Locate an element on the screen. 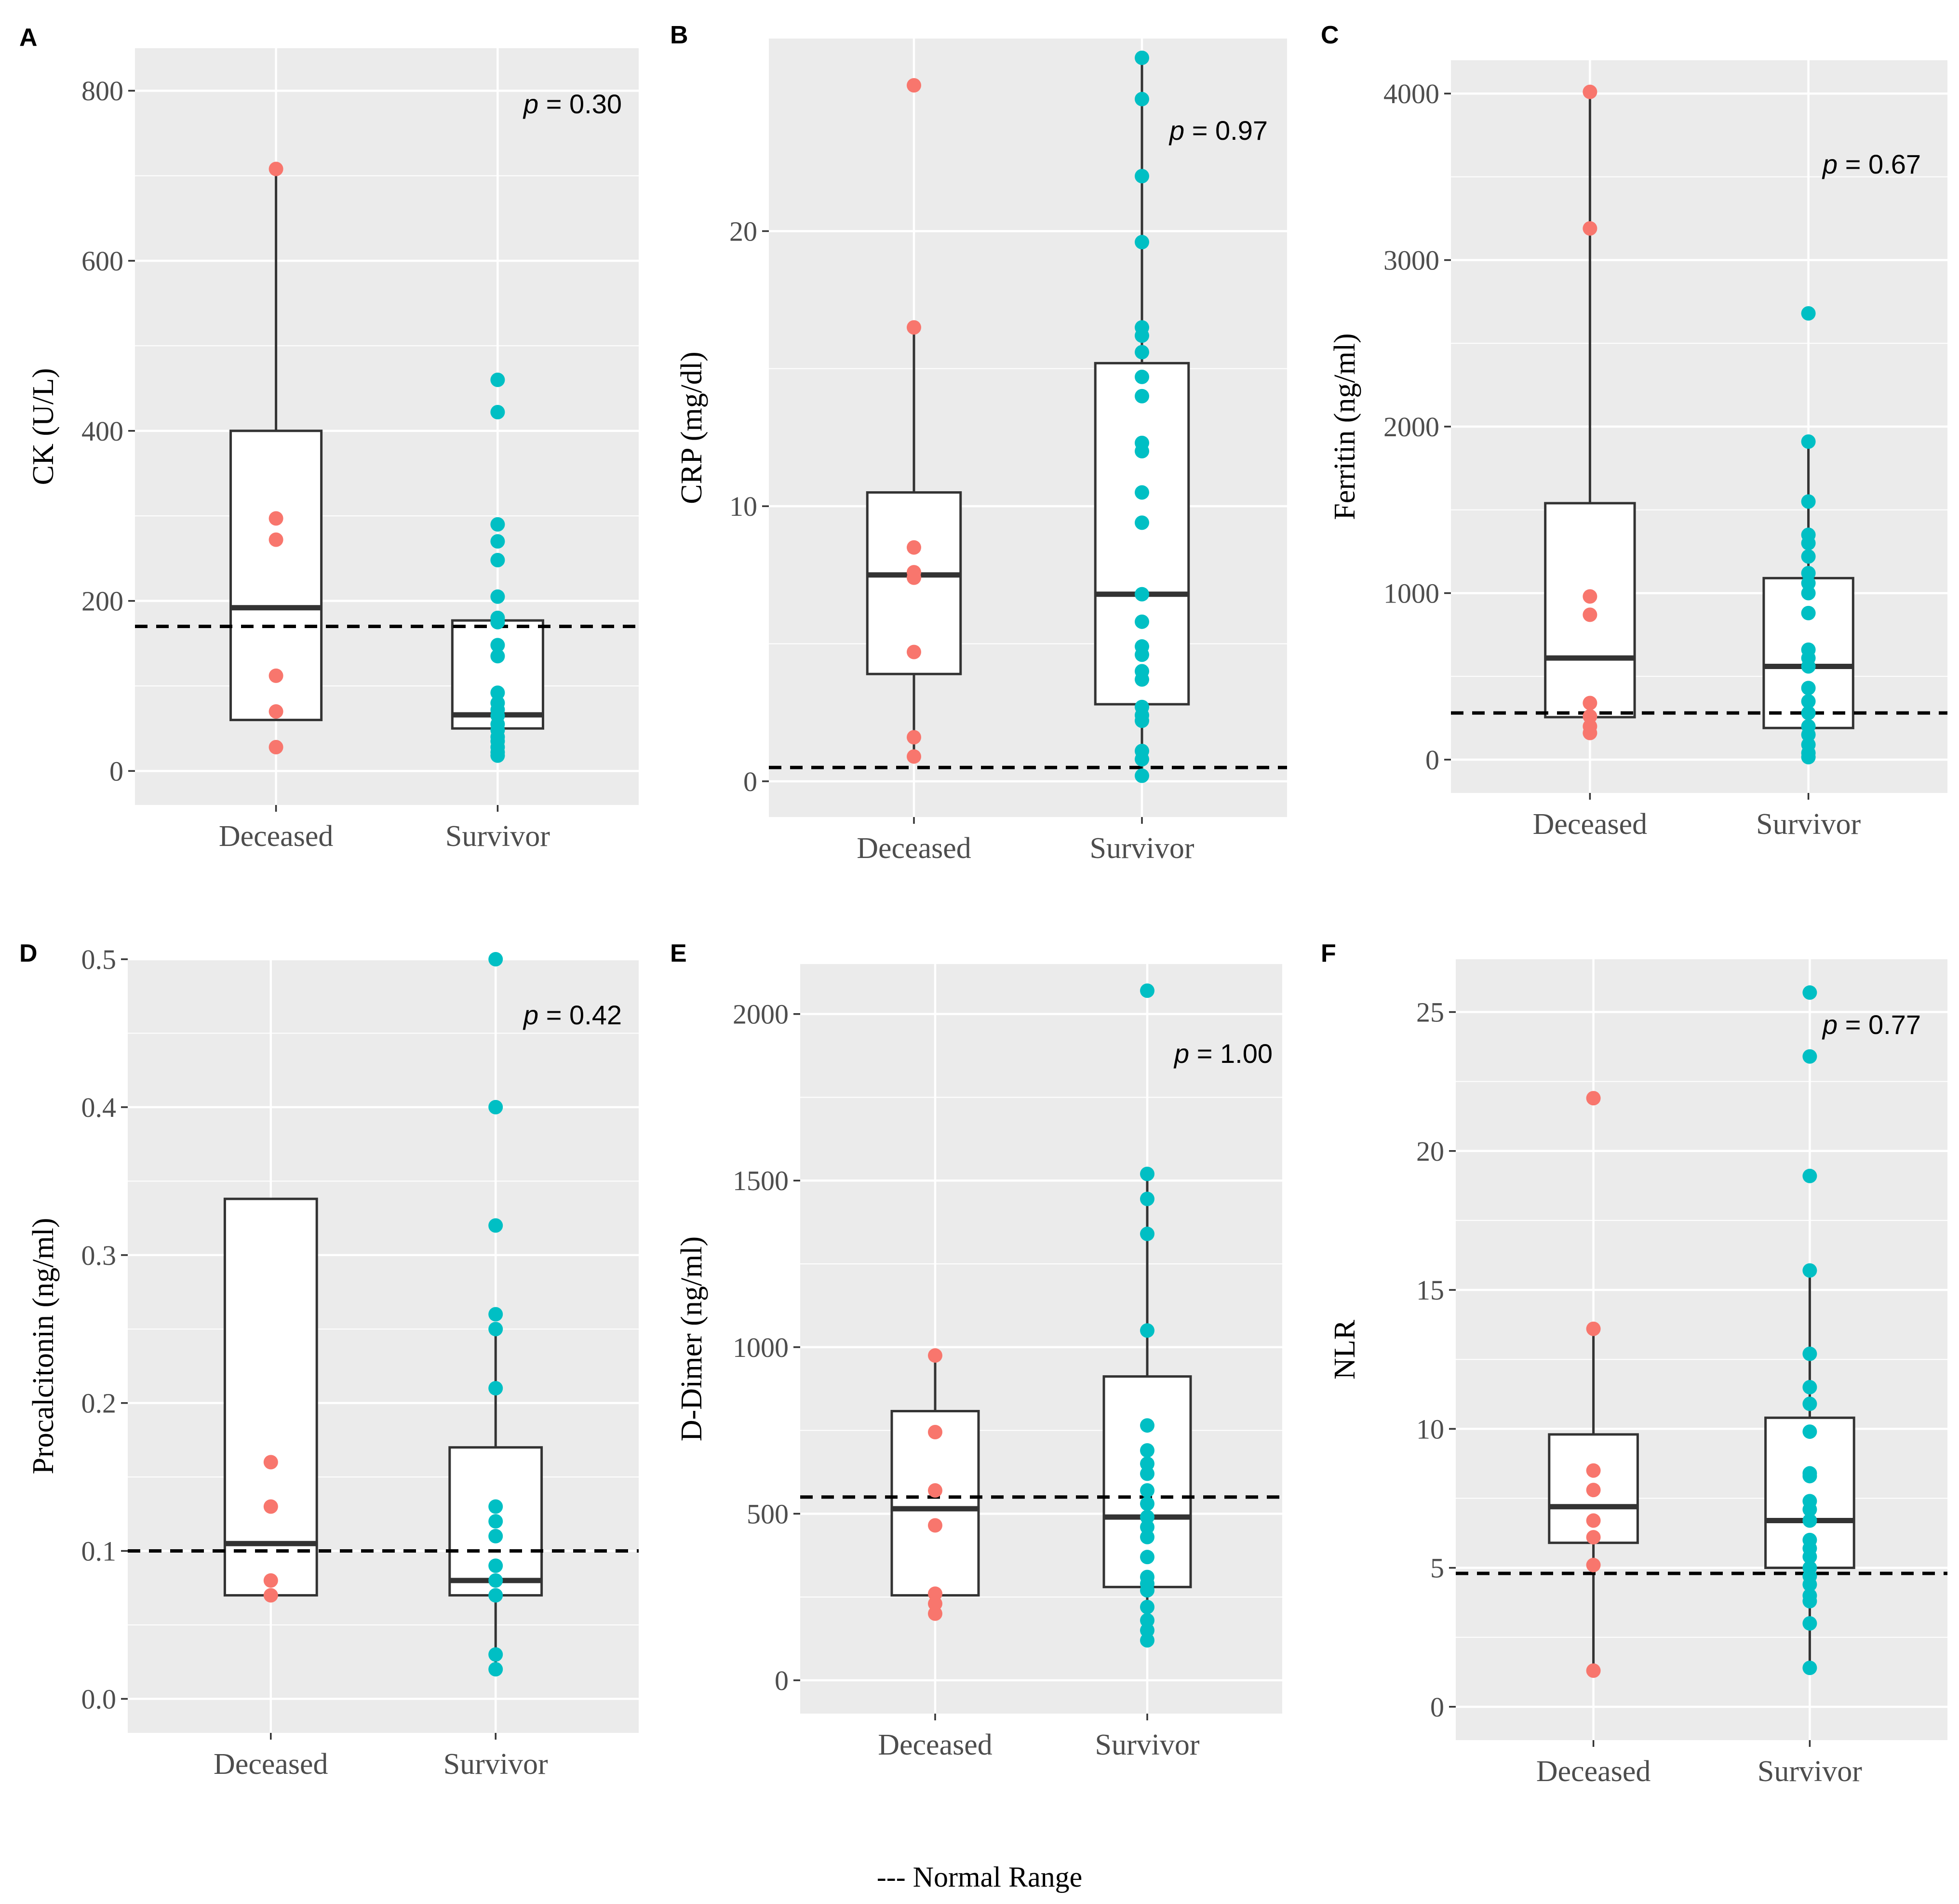 The width and height of the screenshot is (1959, 1904). p-value: = 0.77 is located at coordinates (1883, 1025).